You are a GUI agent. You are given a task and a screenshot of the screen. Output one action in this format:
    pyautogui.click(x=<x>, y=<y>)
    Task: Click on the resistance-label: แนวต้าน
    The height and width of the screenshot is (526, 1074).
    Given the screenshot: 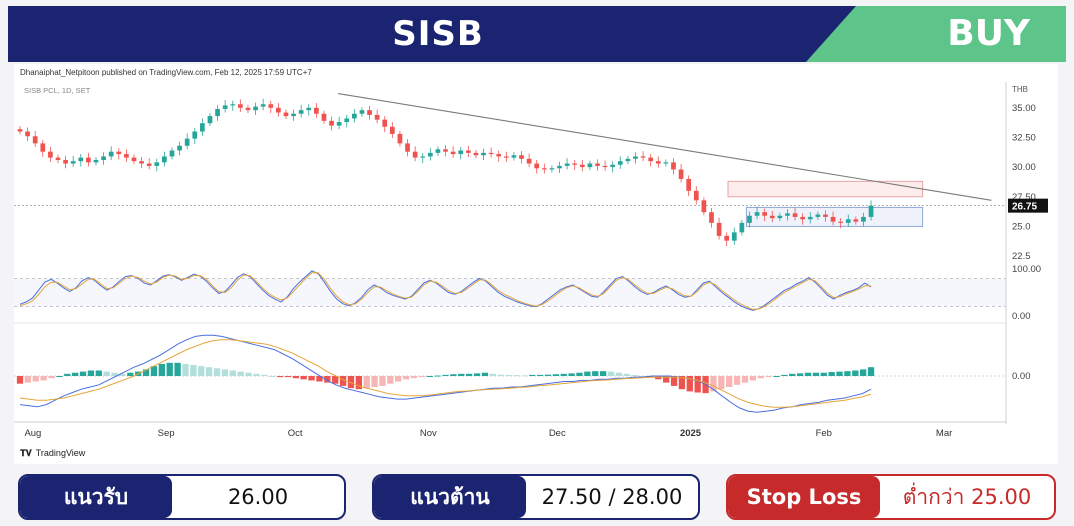 What is the action you would take?
    pyautogui.click(x=450, y=497)
    